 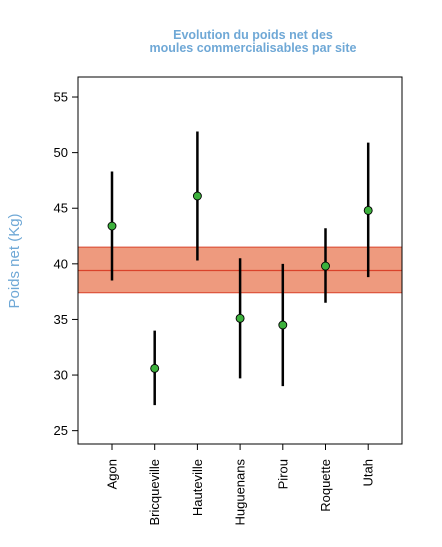 What do you see at coordinates (61, 319) in the screenshot?
I see `y-tick-label: 35` at bounding box center [61, 319].